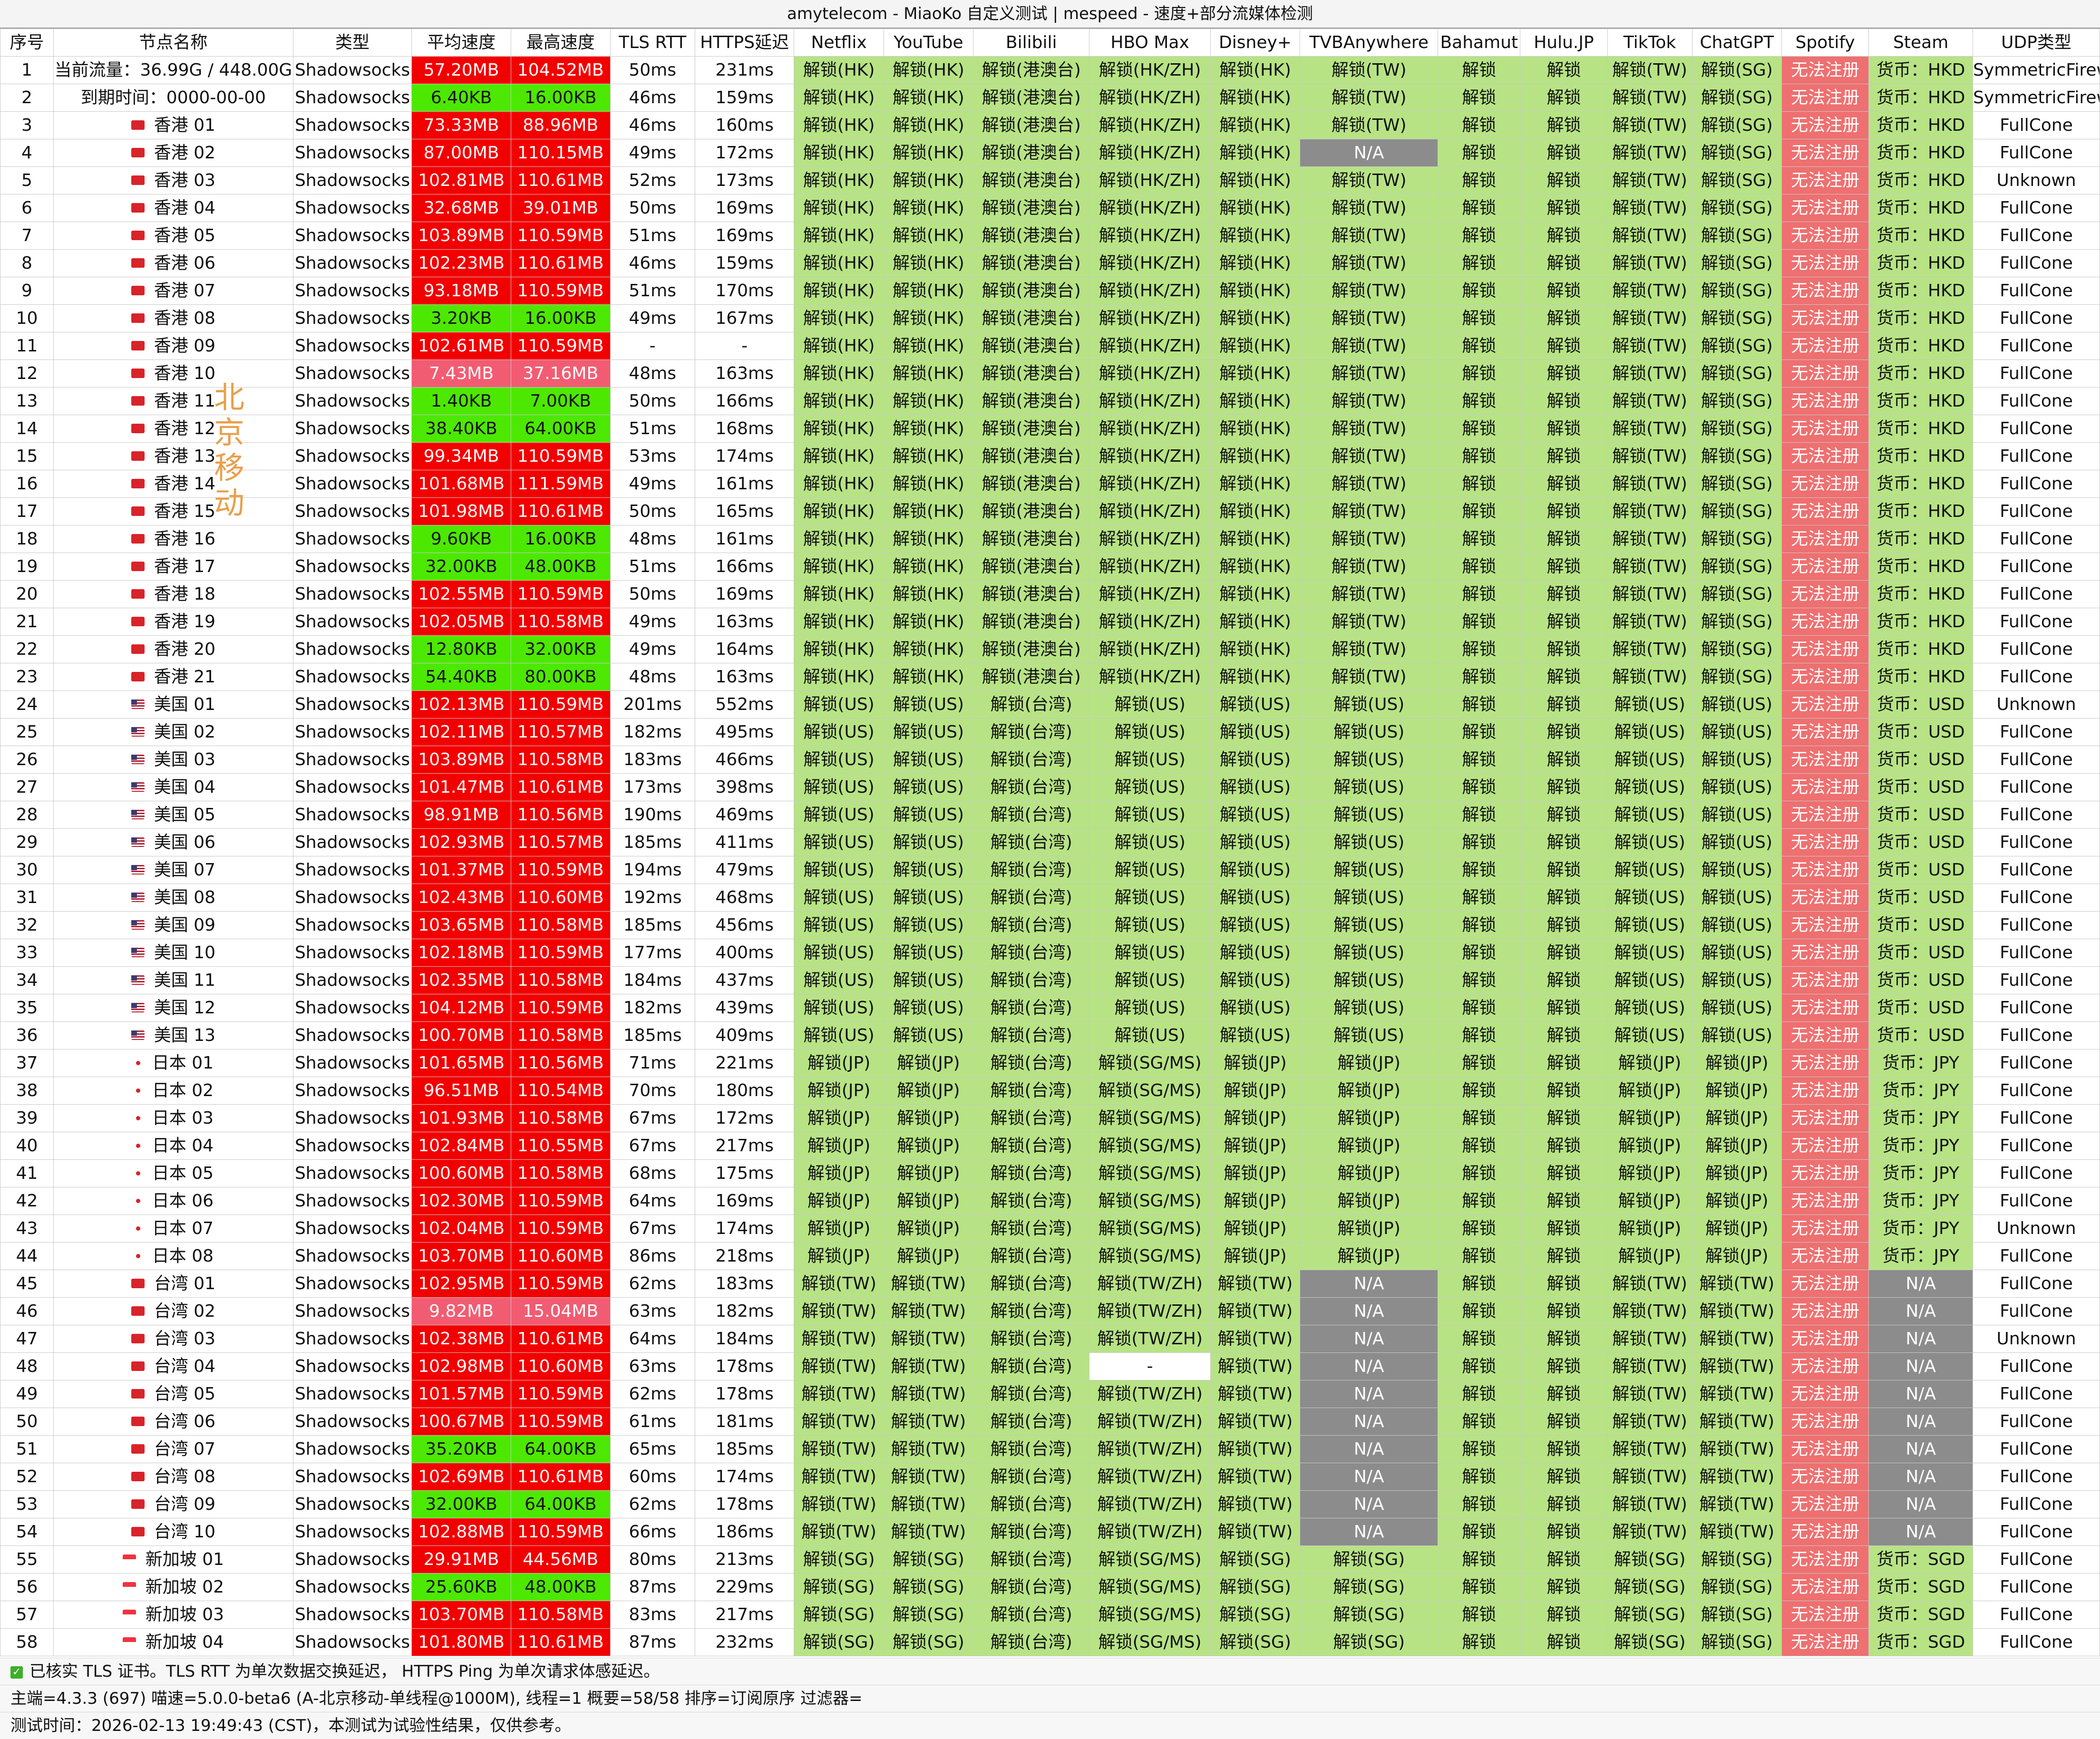  Describe the element at coordinates (652, 125) in the screenshot. I see `cell-tls-rtt-text: 46ms` at that location.